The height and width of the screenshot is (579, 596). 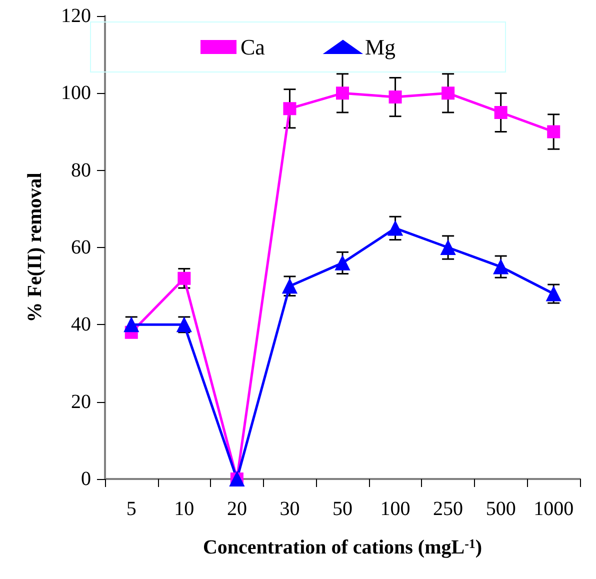 What do you see at coordinates (81, 325) in the screenshot?
I see `y-tick-label: 40` at bounding box center [81, 325].